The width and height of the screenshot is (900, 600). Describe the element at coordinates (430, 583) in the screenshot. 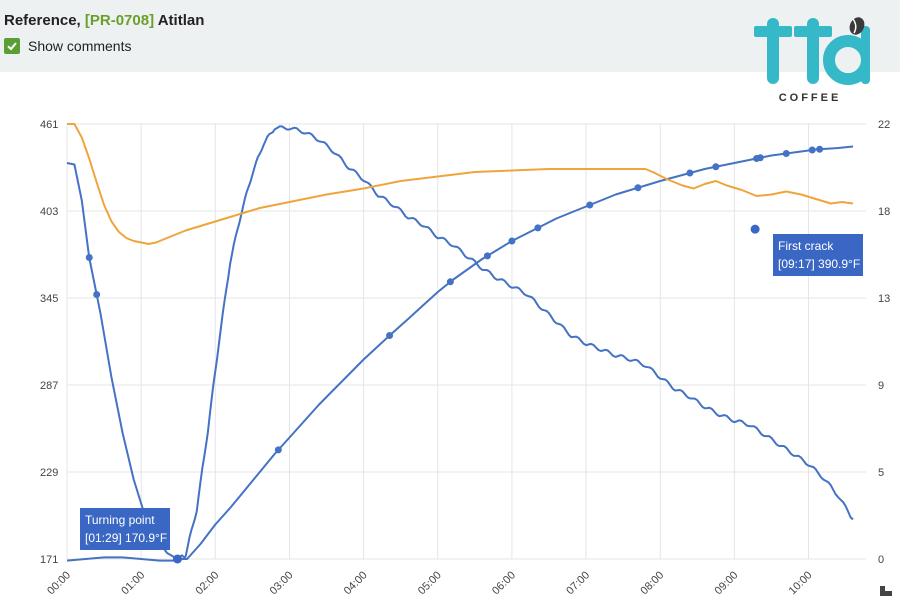

I see `x-tick-label: 05:00` at that location.